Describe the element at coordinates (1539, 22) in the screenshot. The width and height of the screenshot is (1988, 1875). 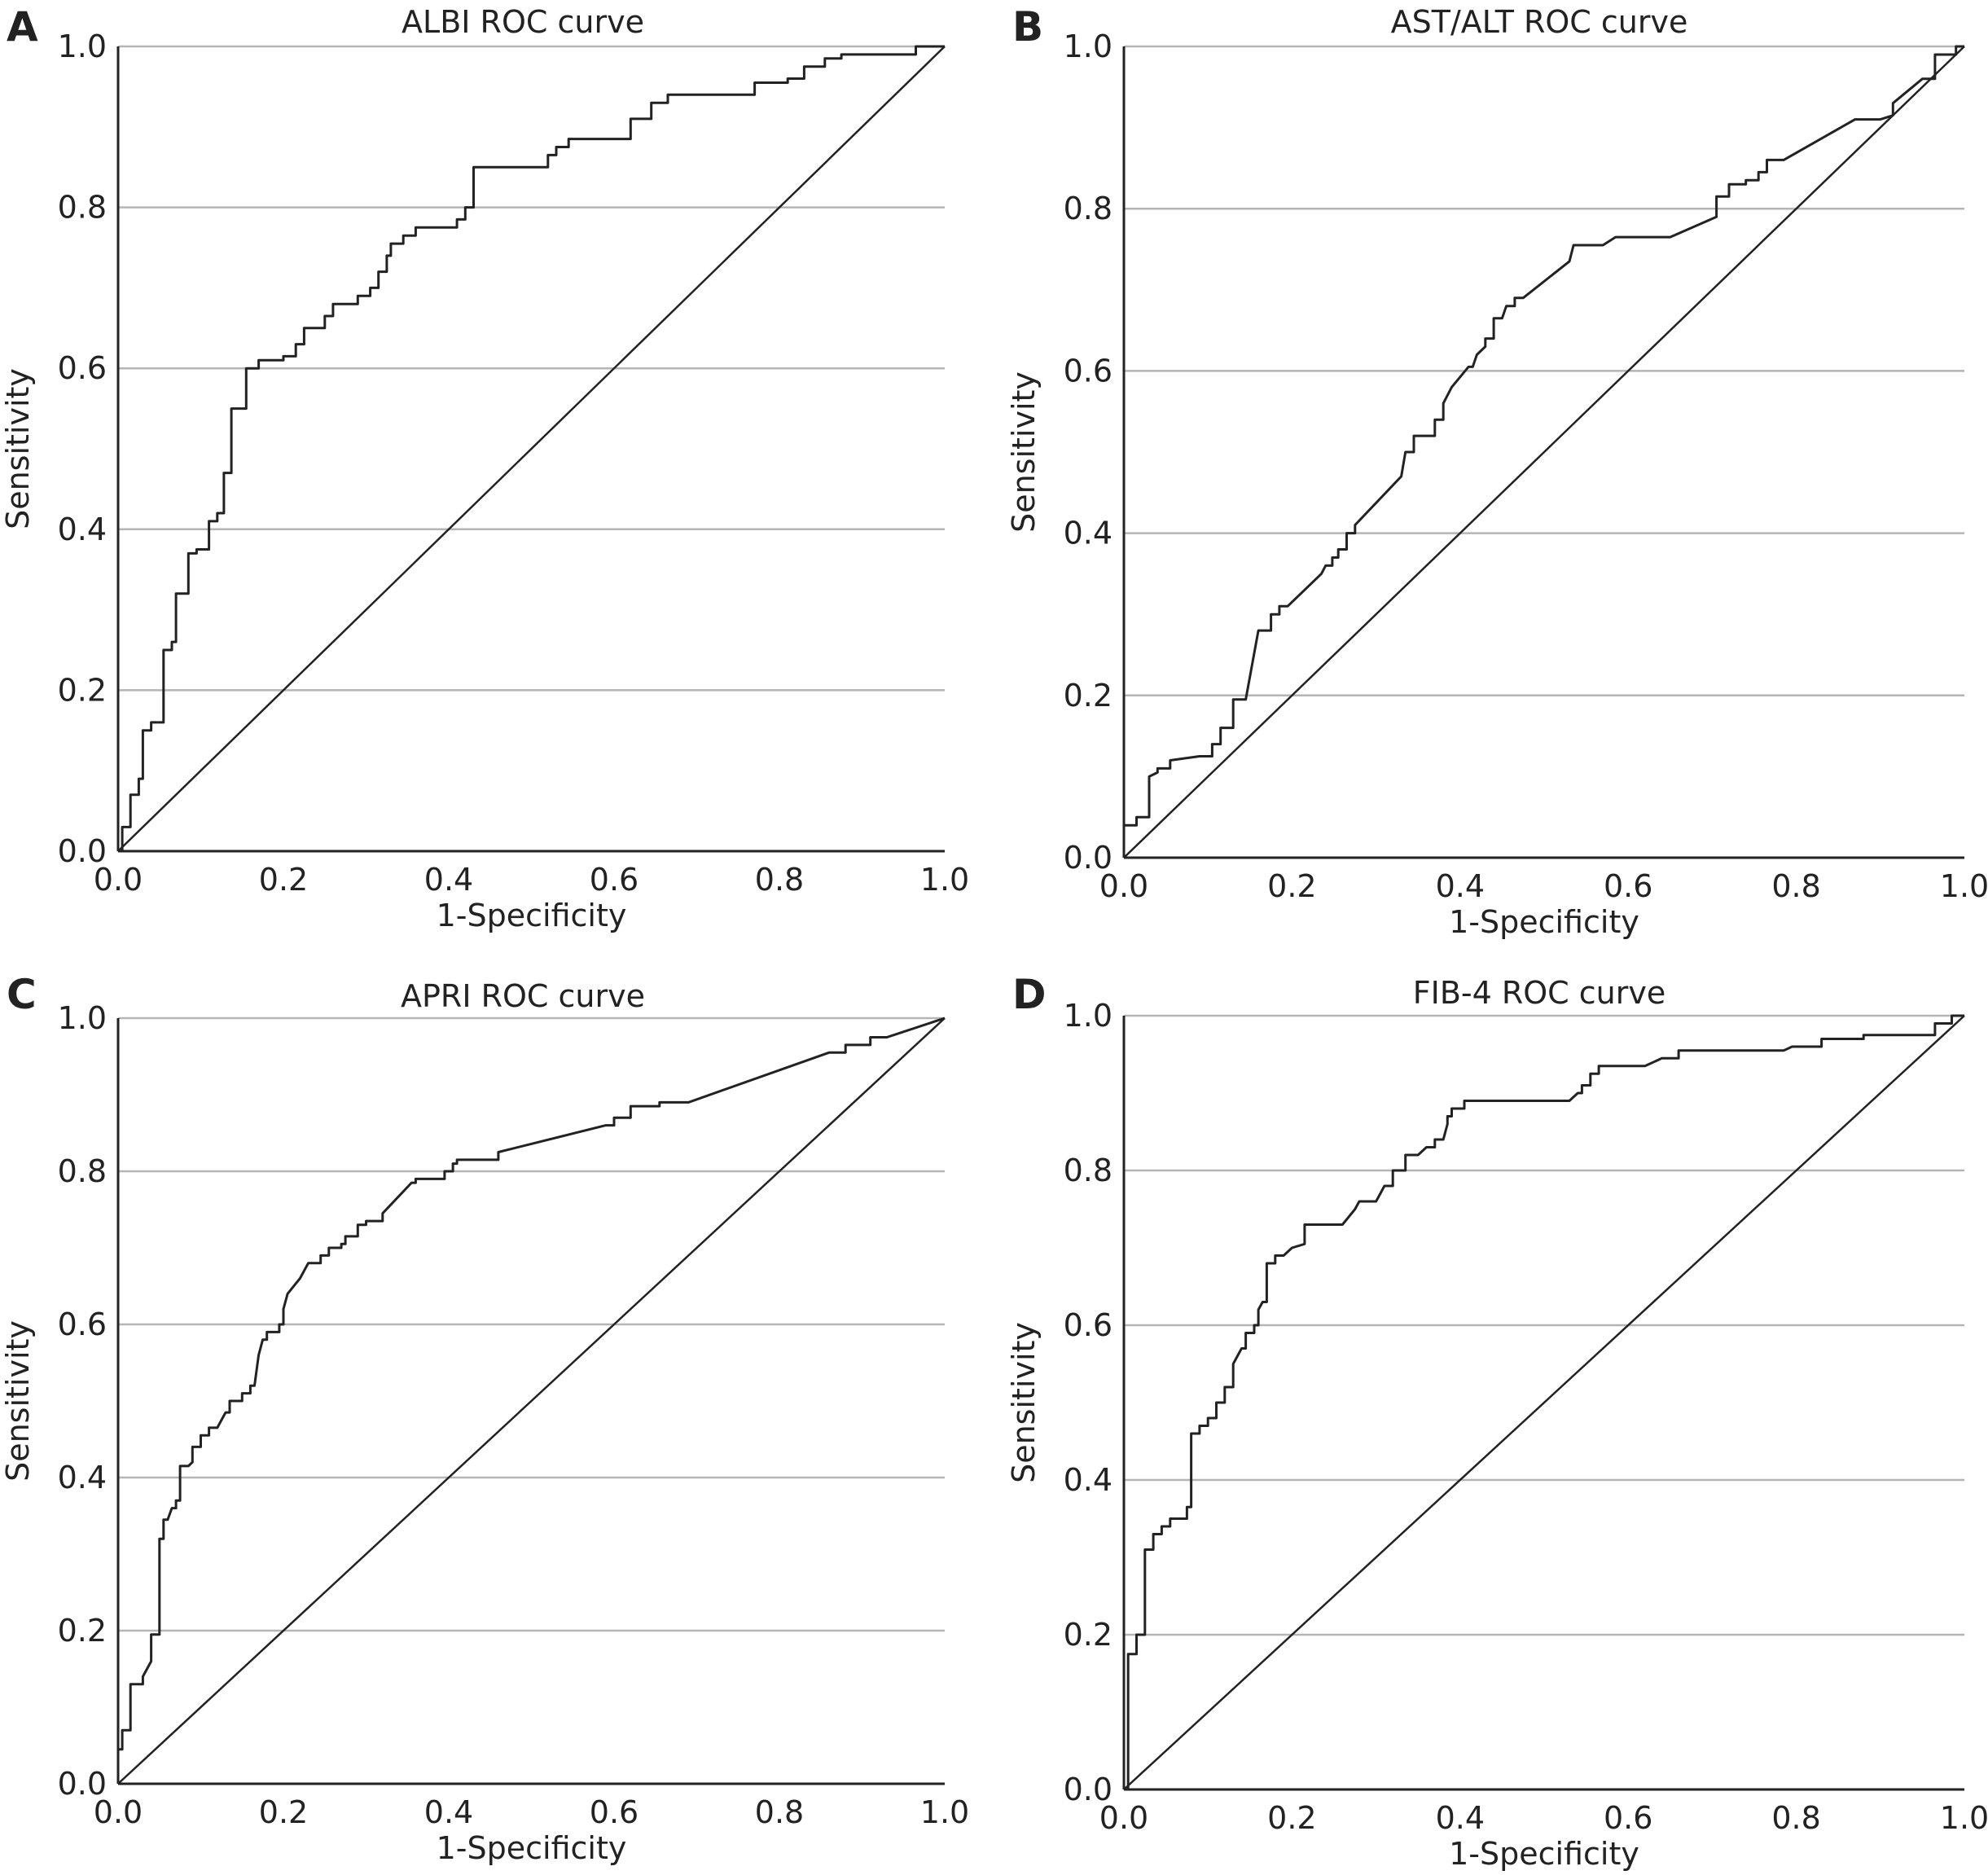
I see `chart-title: AST/ALT ROC curve` at that location.